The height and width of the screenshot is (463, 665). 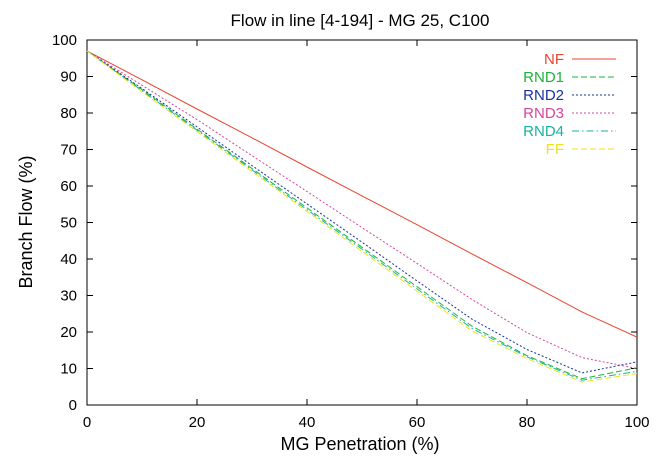 What do you see at coordinates (64, 40) in the screenshot?
I see `y-tick-label: 100` at bounding box center [64, 40].